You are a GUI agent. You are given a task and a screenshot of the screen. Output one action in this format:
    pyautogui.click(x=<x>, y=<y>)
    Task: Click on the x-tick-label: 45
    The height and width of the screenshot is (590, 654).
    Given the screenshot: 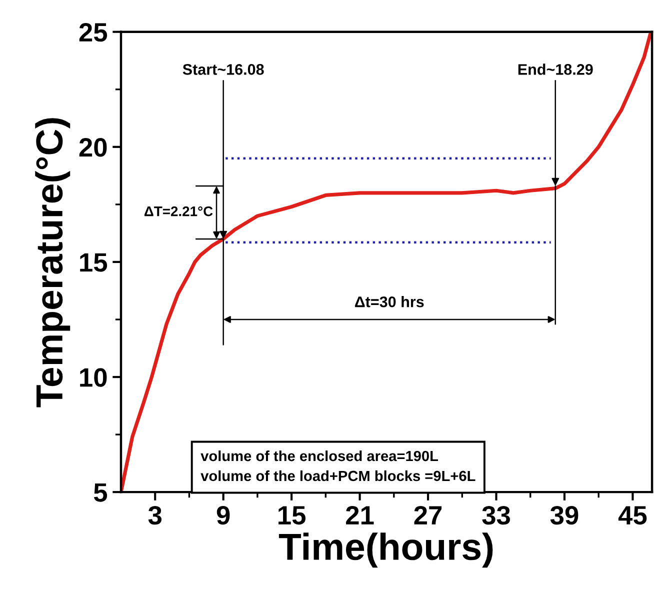 What is the action you would take?
    pyautogui.click(x=632, y=515)
    